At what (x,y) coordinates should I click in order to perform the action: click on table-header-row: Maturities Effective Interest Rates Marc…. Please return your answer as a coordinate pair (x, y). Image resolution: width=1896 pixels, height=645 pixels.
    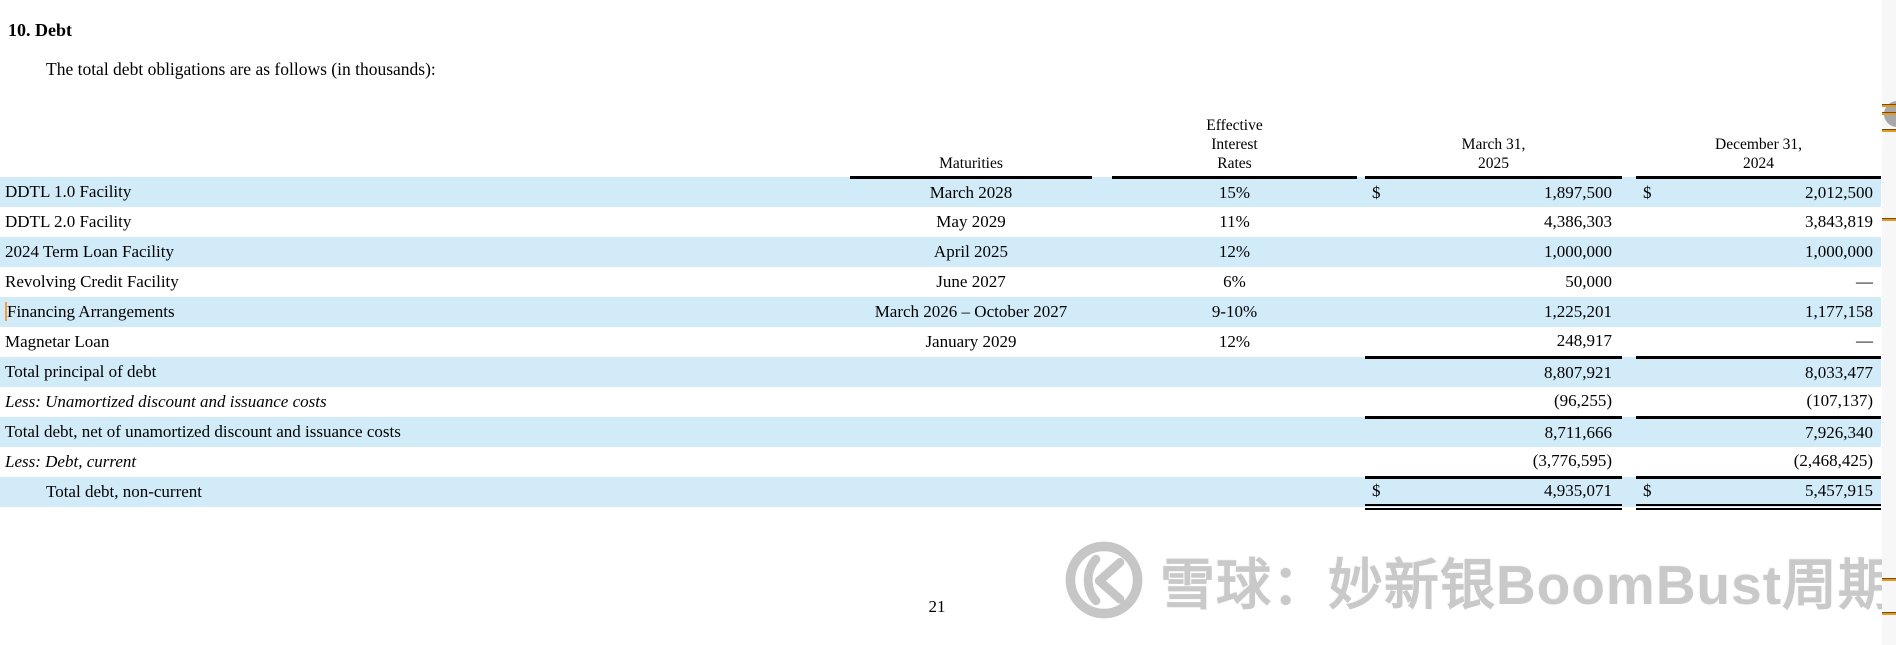
    Looking at the image, I should click on (941, 138).